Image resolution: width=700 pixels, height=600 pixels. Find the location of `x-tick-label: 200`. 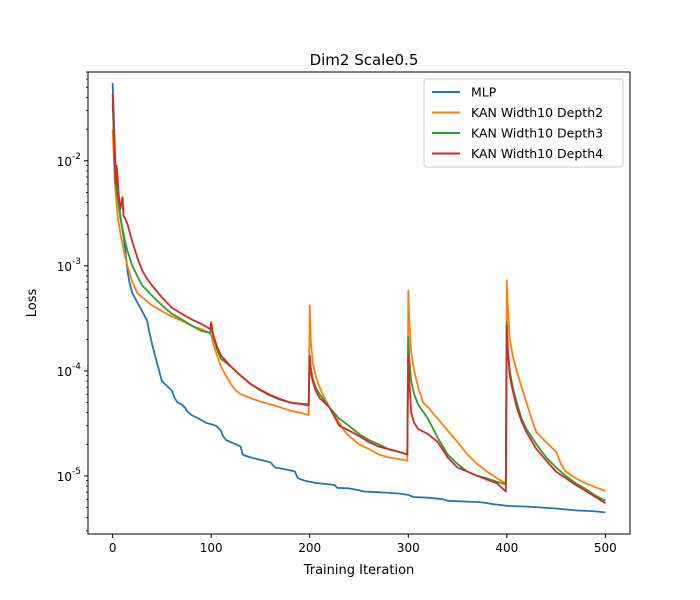

x-tick-label: 200 is located at coordinates (309, 548).